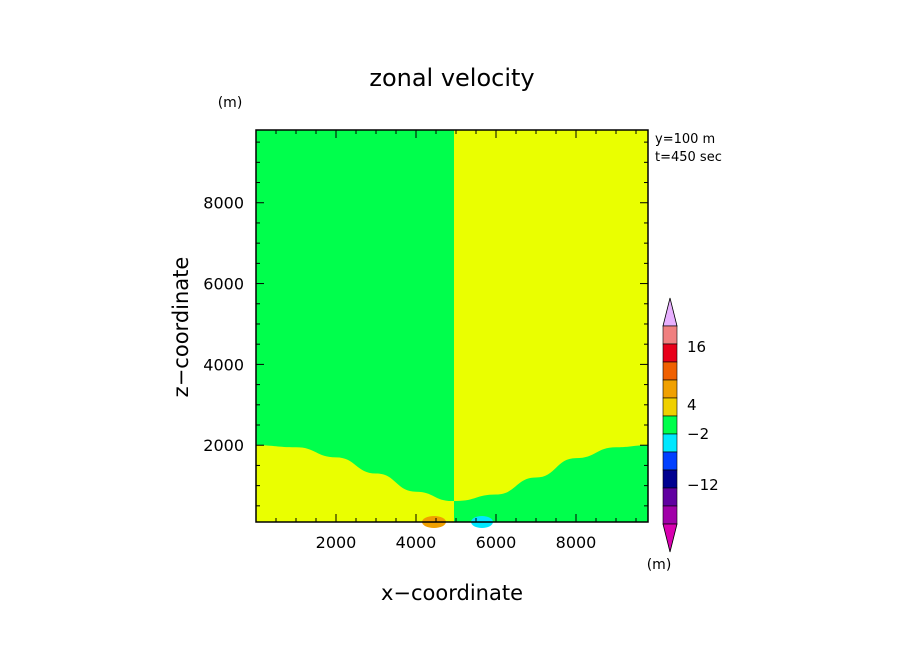 Image resolution: width=904 pixels, height=654 pixels. Describe the element at coordinates (670, 312) in the screenshot. I see `colorbar-upper-arrow` at that location.